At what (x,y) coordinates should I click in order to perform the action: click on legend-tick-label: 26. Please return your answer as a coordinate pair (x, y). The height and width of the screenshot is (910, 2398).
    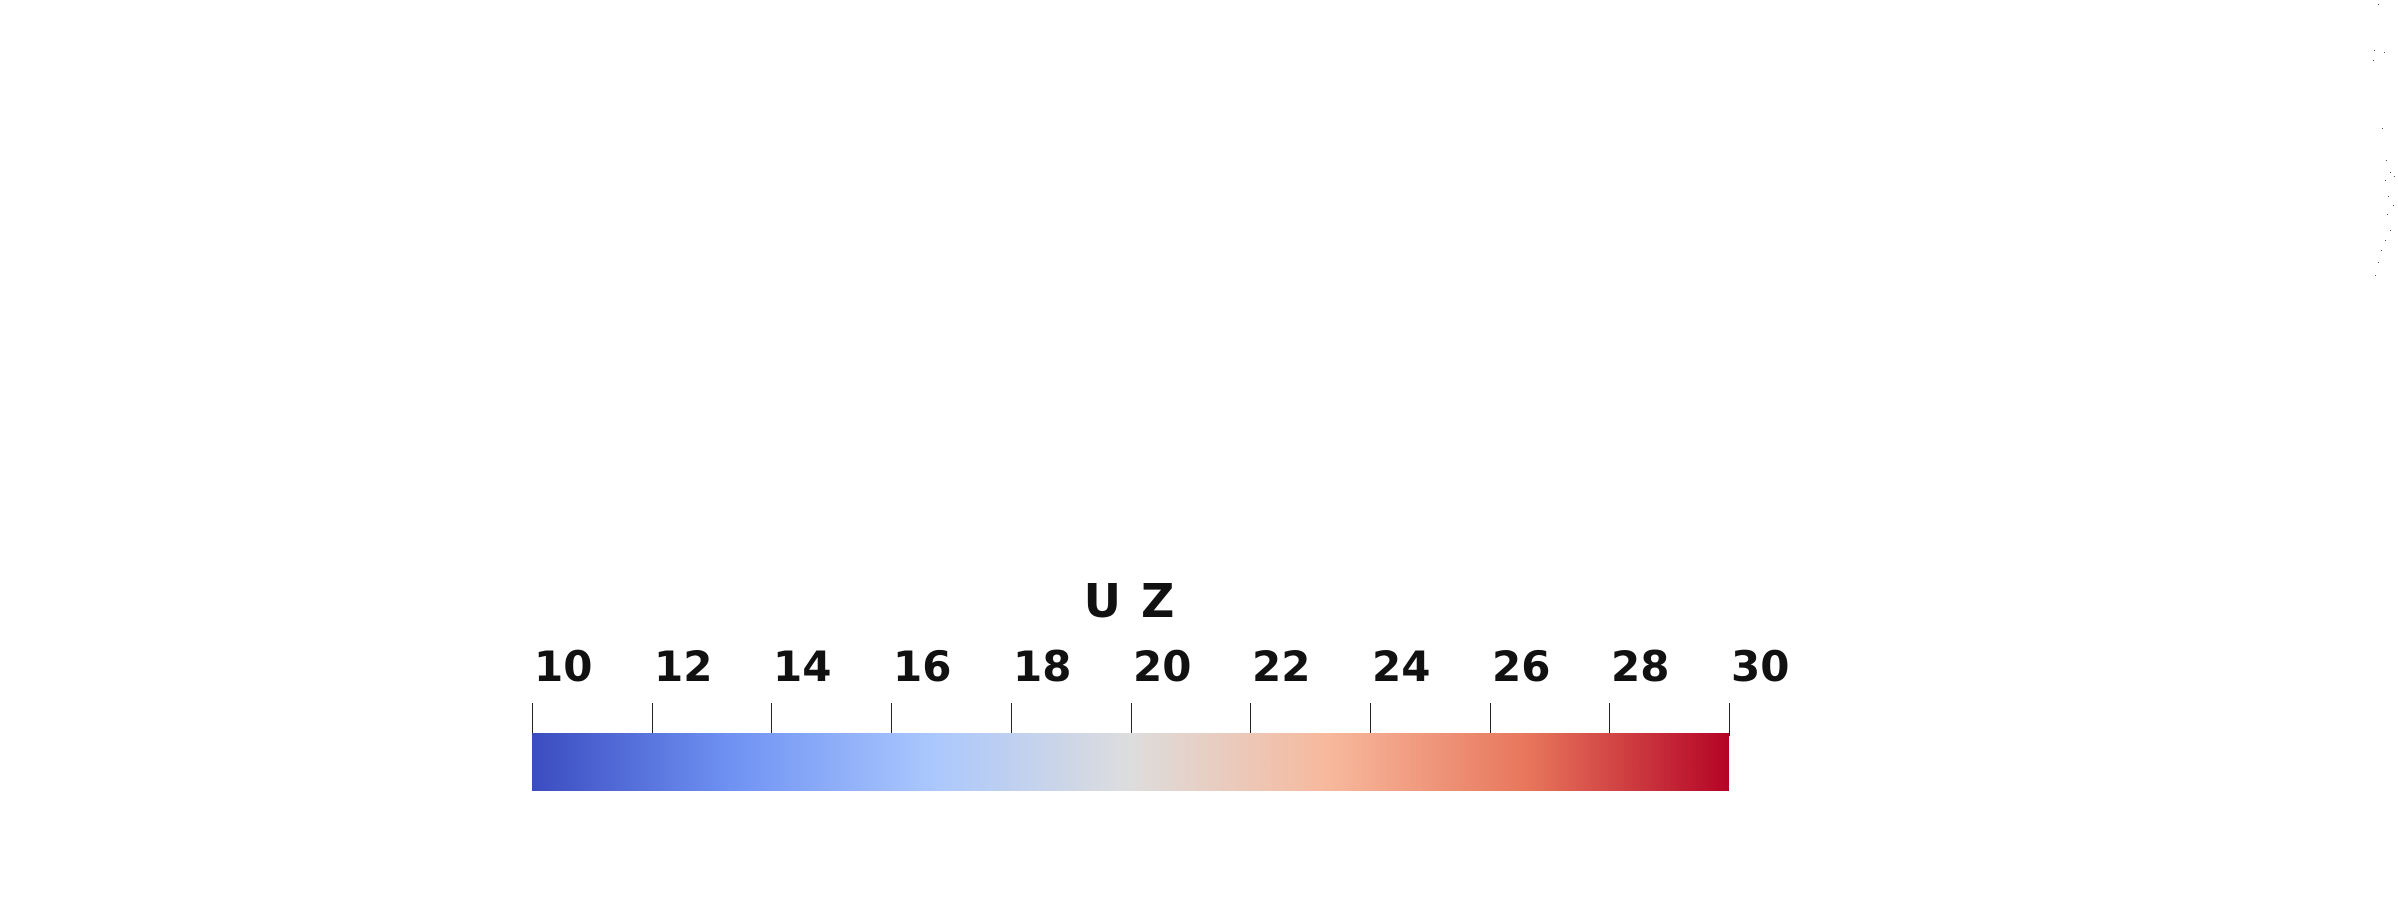
    Looking at the image, I should click on (1521, 666).